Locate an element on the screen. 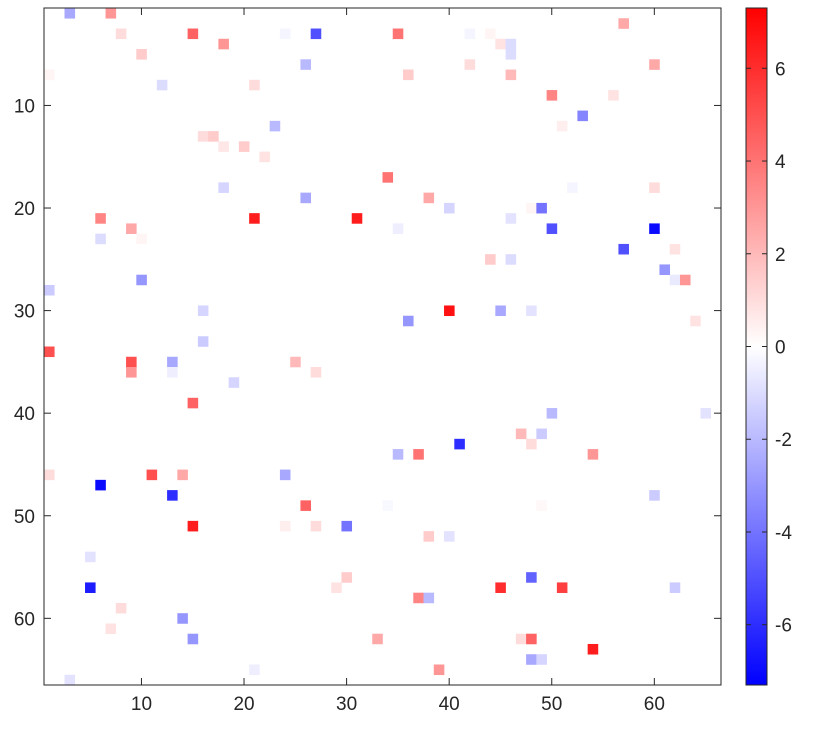 The height and width of the screenshot is (732, 830). y-tick-label: 30 is located at coordinates (24, 312).